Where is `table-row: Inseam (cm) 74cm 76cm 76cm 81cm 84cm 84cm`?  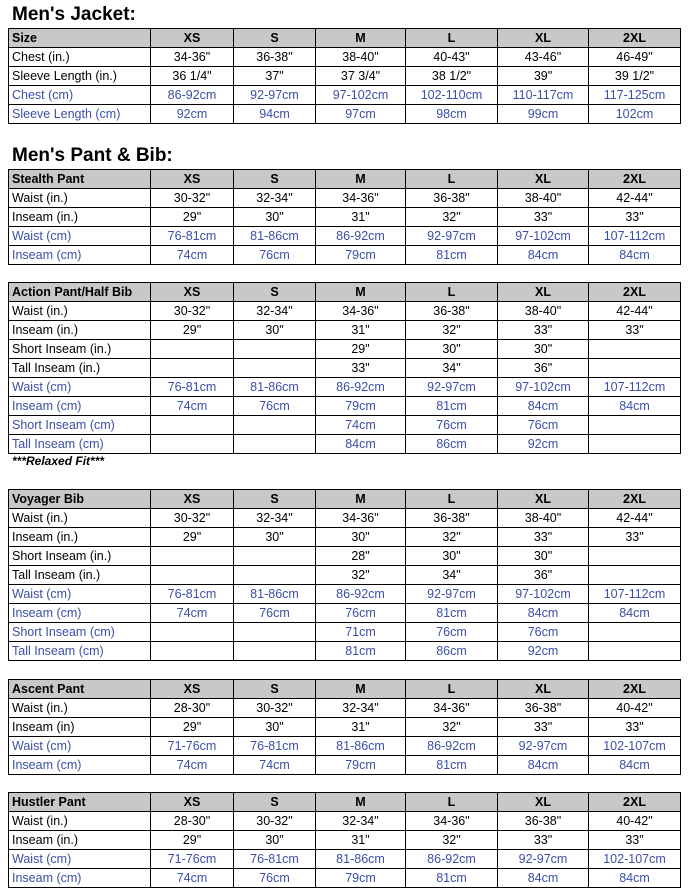 table-row: Inseam (cm) 74cm 76cm 76cm 81cm 84cm 84cm is located at coordinates (344, 613).